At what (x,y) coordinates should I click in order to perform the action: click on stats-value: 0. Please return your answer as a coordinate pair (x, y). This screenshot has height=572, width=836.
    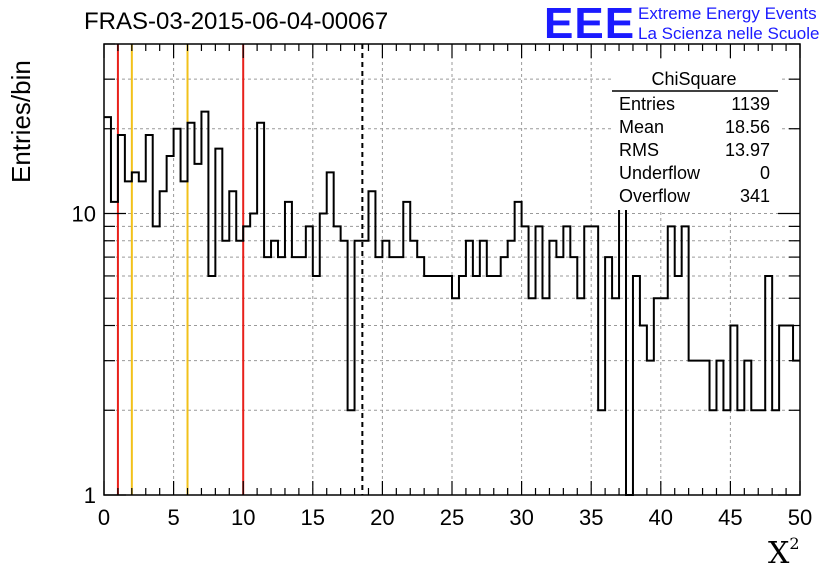
    Looking at the image, I should click on (765, 173).